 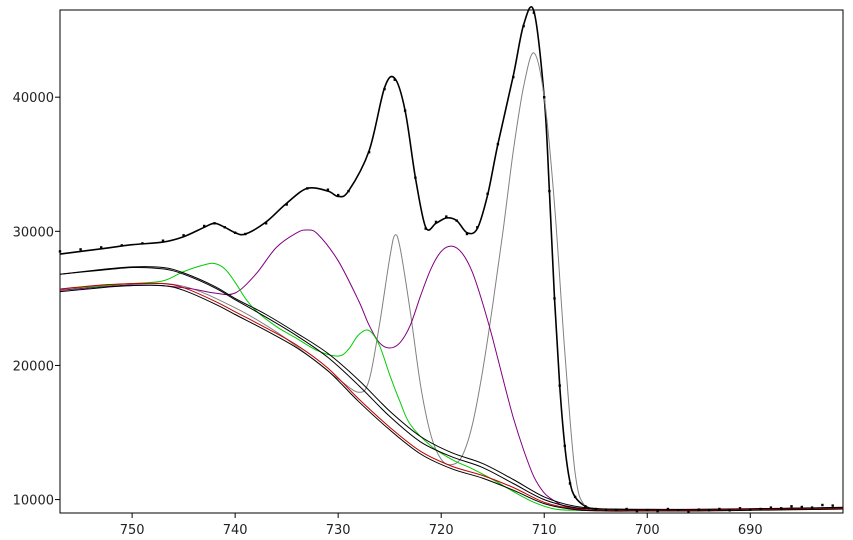 I want to click on x-tick: 690, so click(x=750, y=525).